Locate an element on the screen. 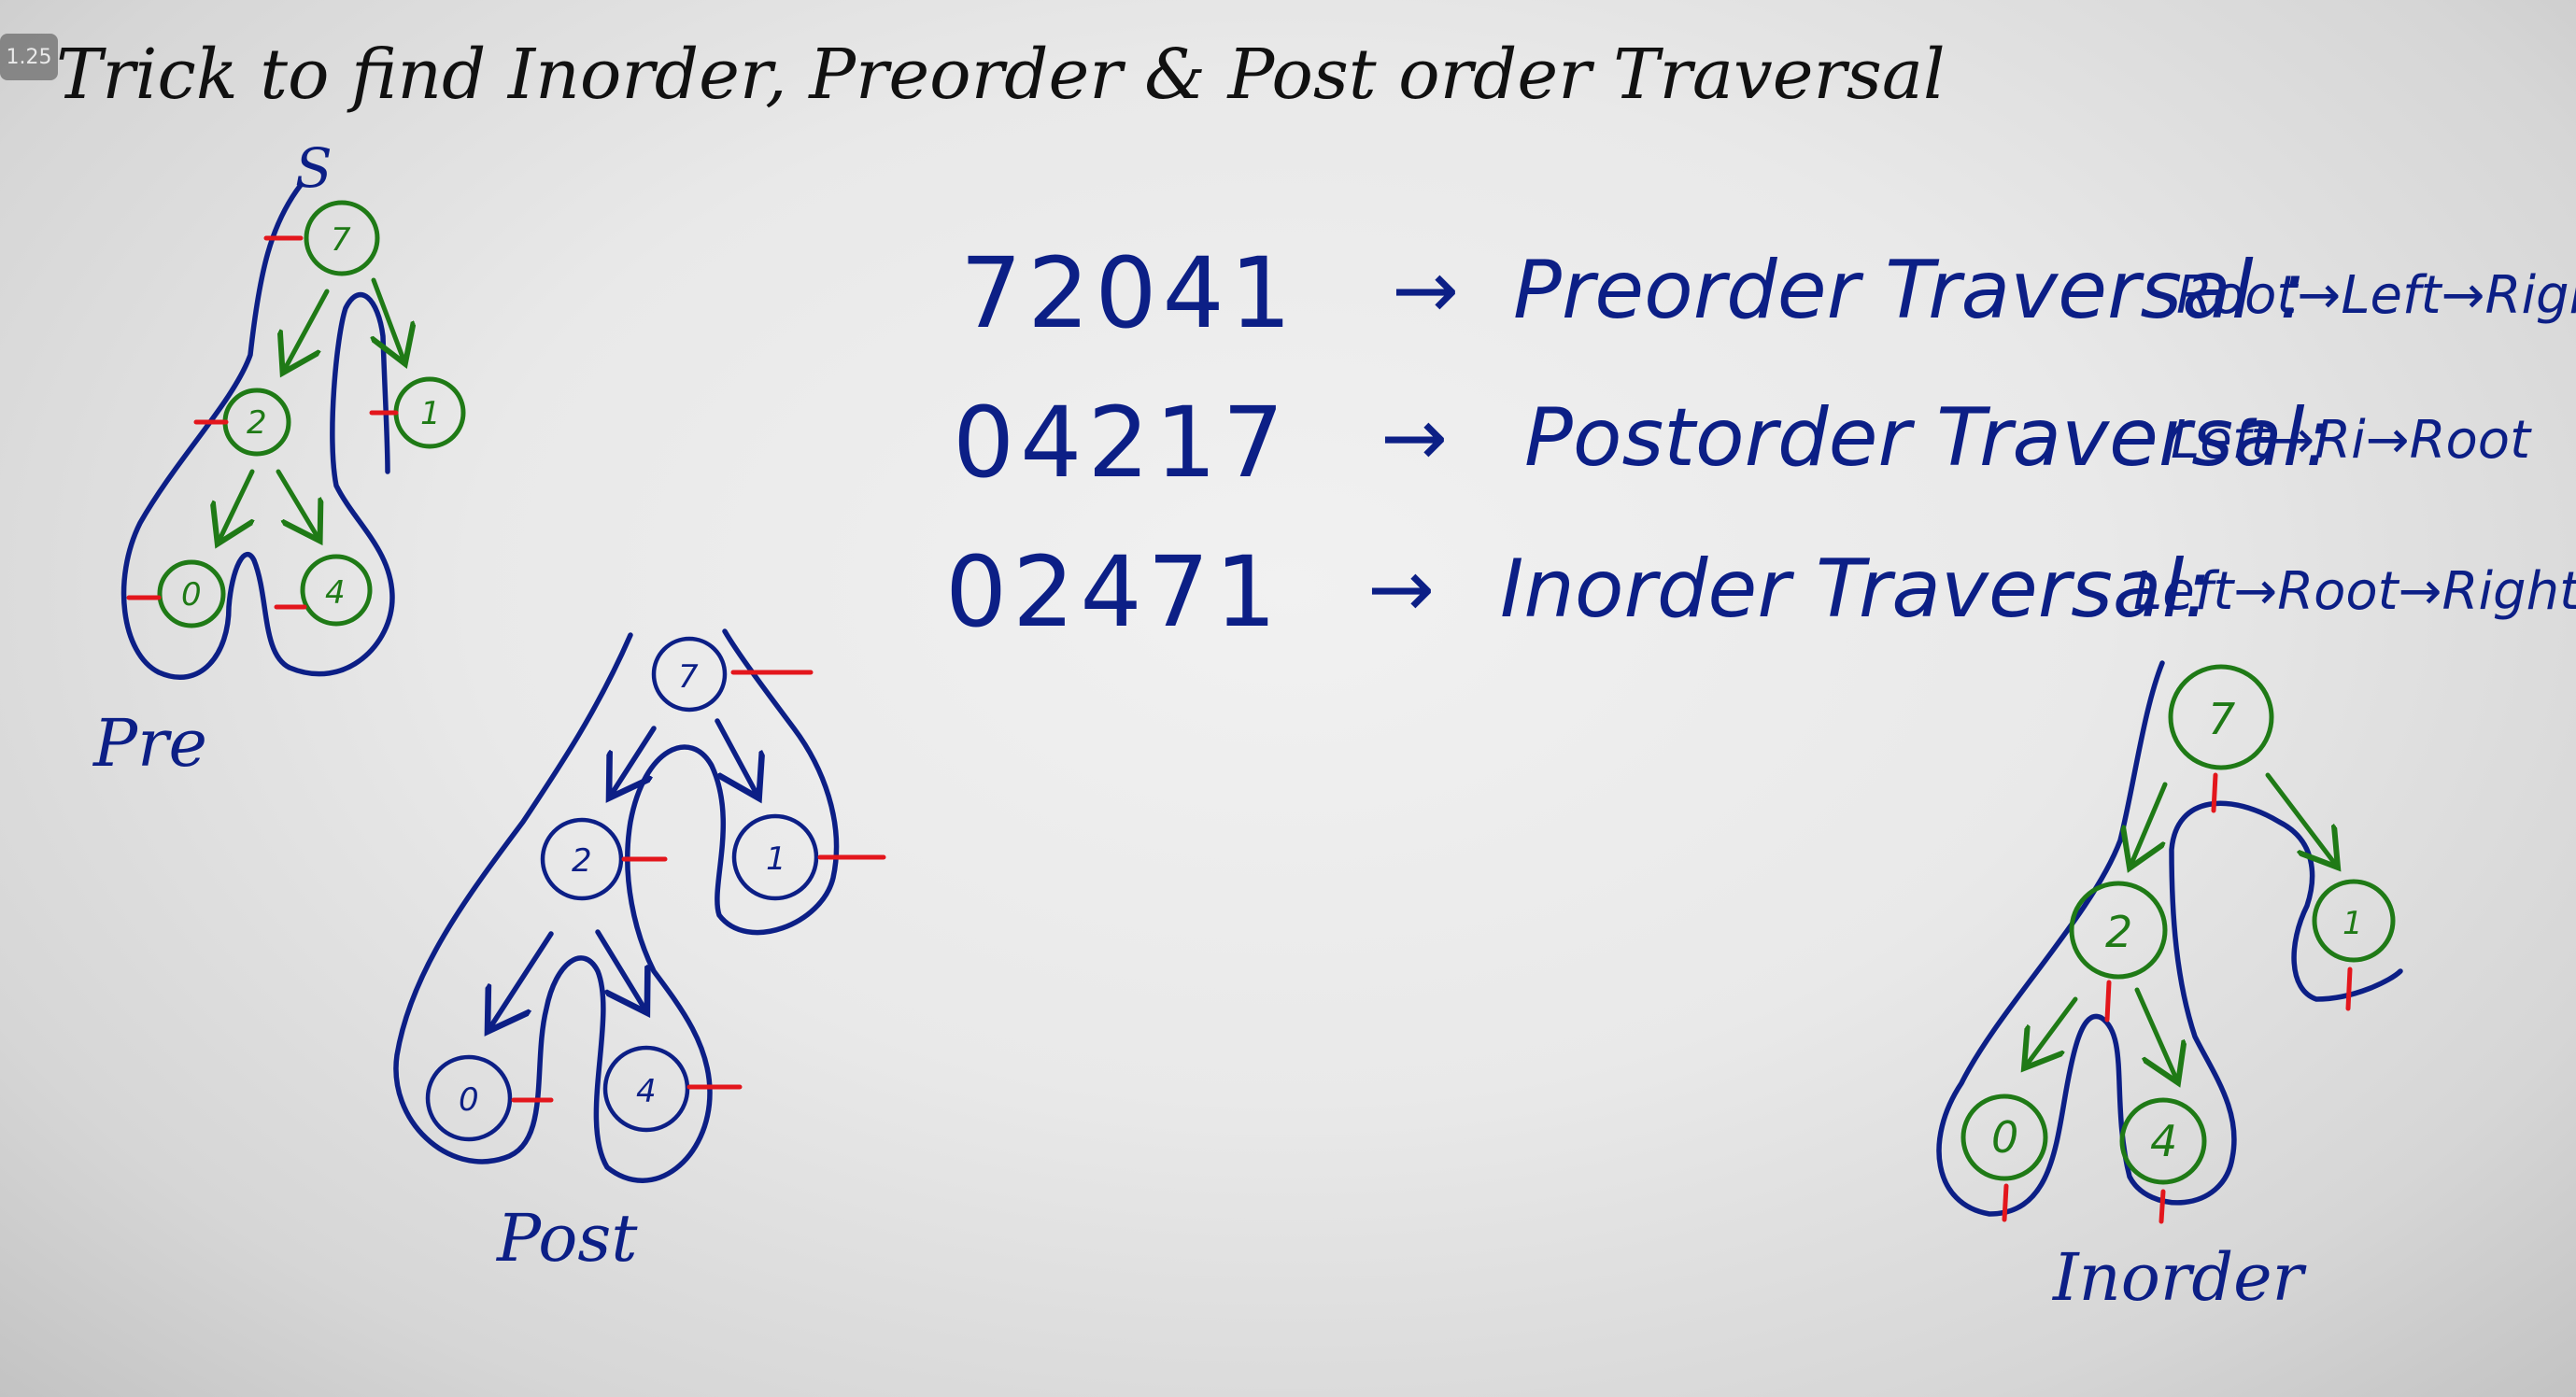  row-rule: Left→Ri→Root is located at coordinates (2351, 441).